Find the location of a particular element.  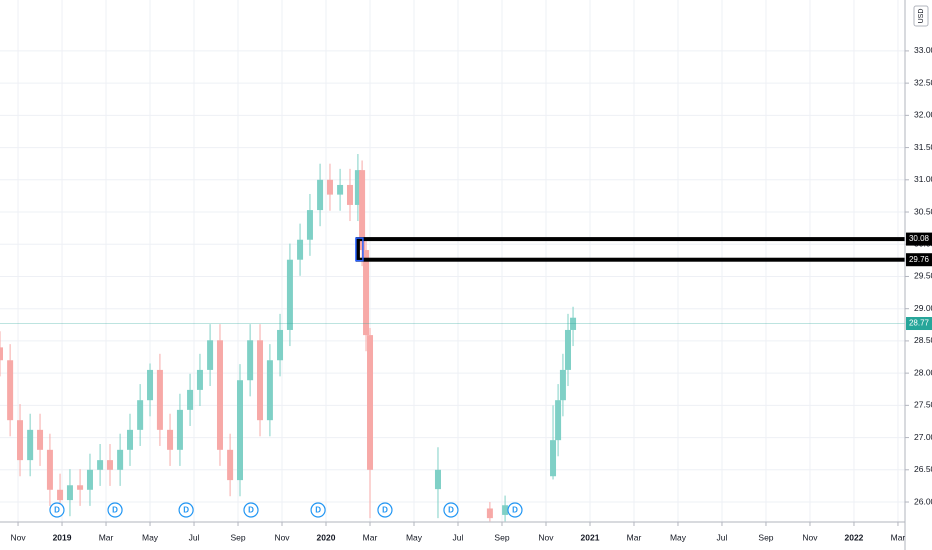

price-label: 30.08 is located at coordinates (919, 238).